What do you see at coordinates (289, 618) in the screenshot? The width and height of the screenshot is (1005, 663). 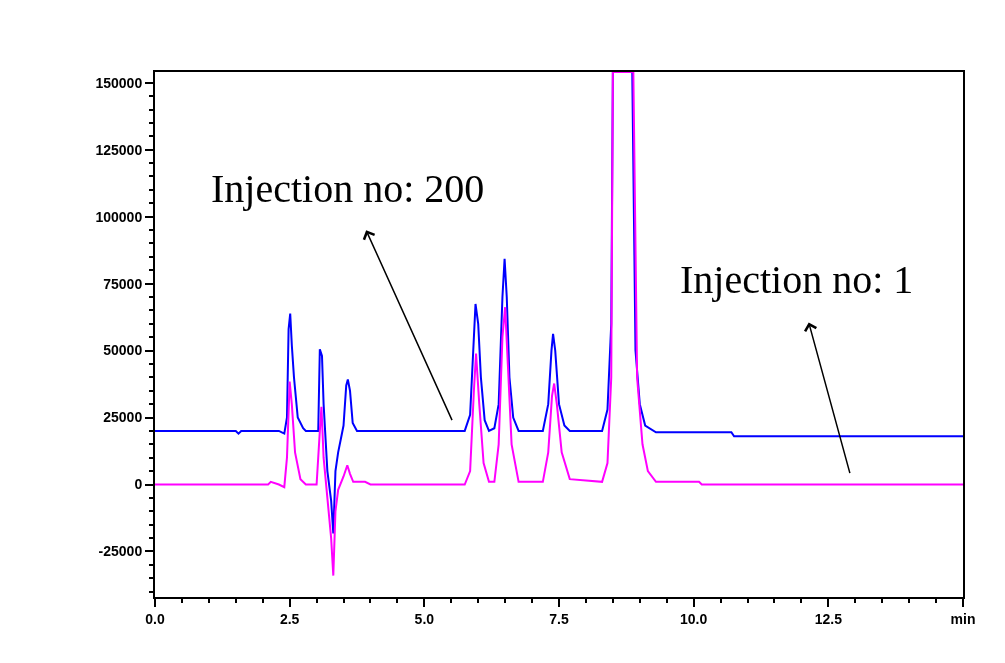 I see `x-tick-label: 2.5` at bounding box center [289, 618].